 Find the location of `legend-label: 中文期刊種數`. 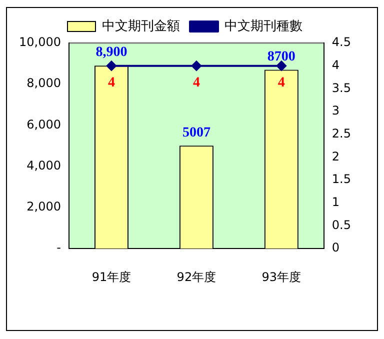

legend-label: 中文期刊種數 is located at coordinates (263, 26).